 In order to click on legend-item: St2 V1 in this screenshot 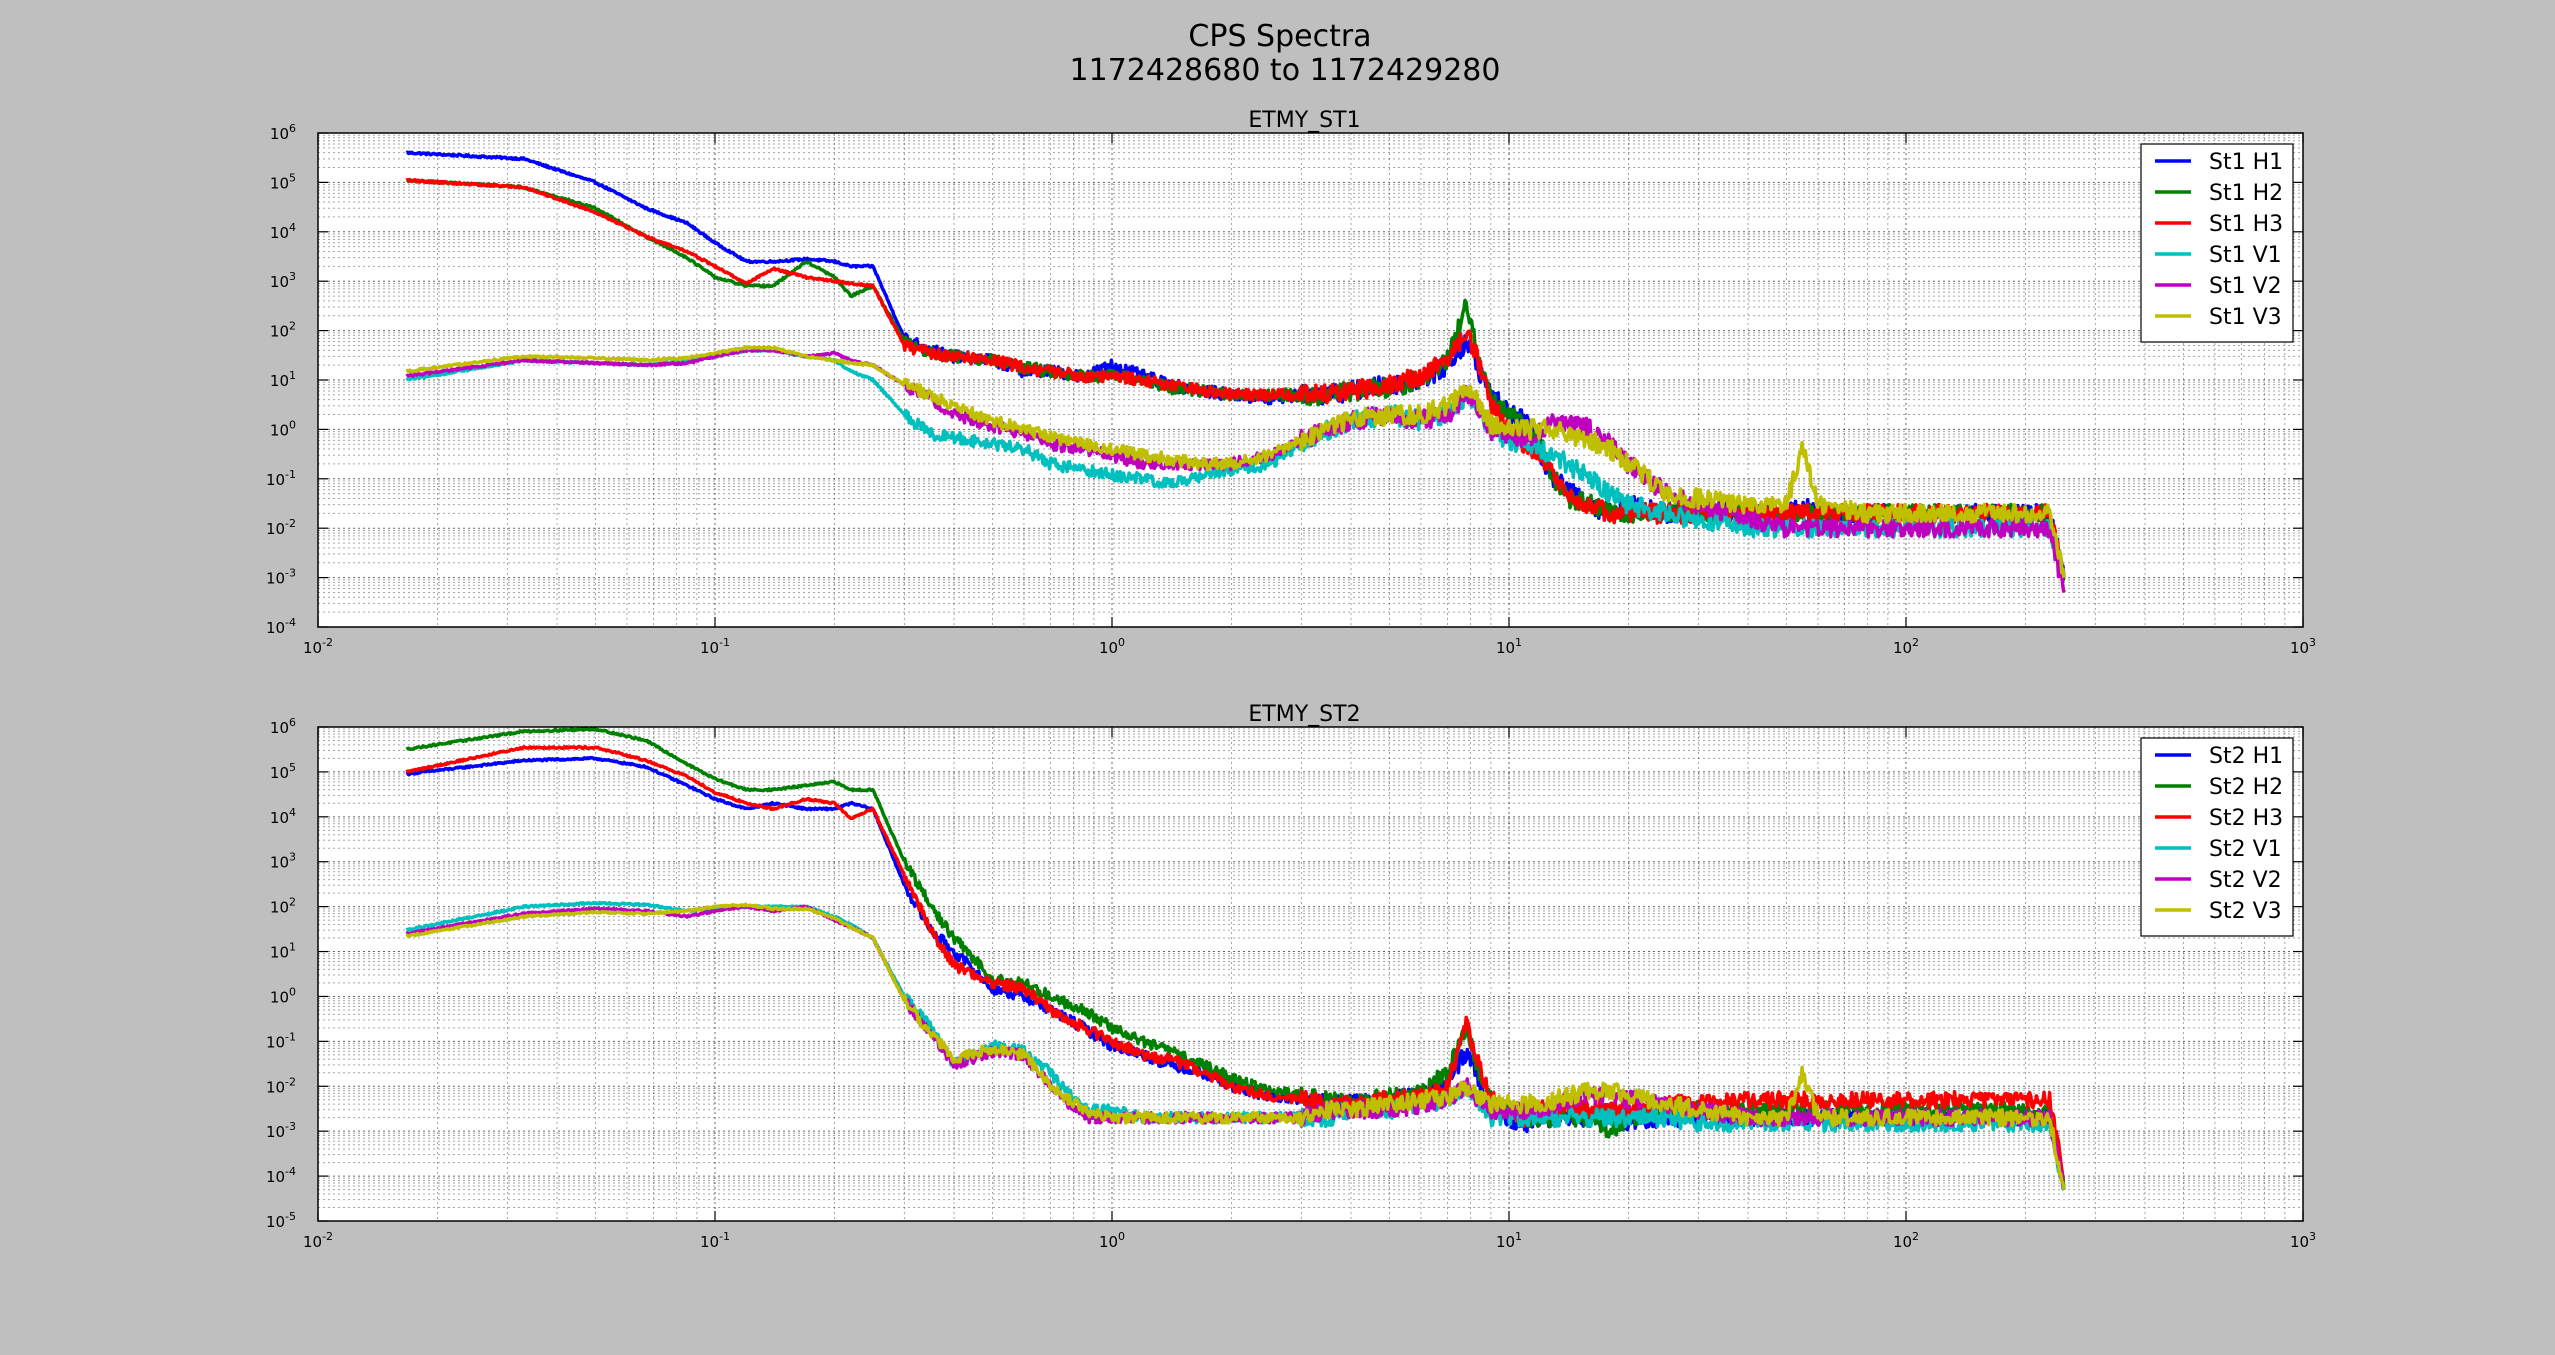, I will do `click(2218, 849)`.